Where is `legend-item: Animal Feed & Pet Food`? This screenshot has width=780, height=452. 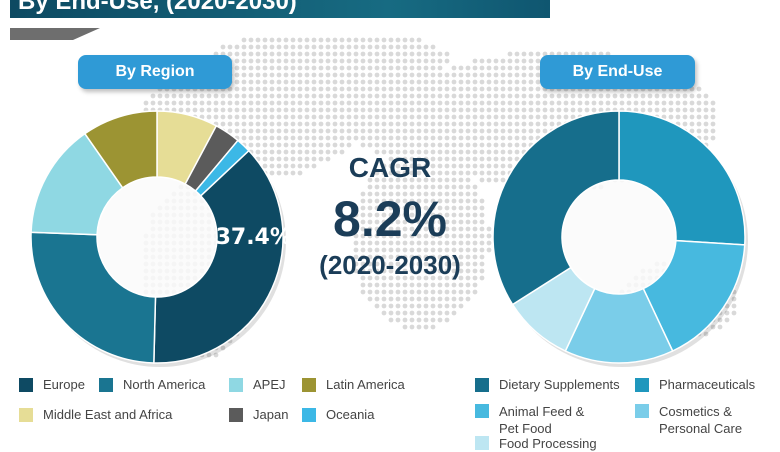 legend-item: Animal Feed & Pet Food is located at coordinates (539, 420).